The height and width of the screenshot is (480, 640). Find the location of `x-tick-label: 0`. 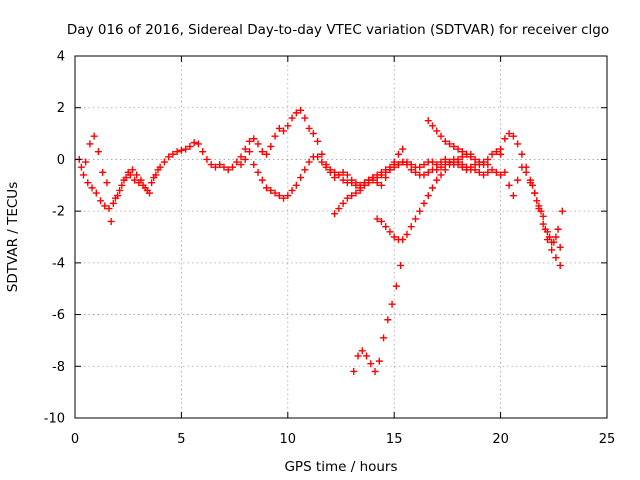

x-tick-label: 0 is located at coordinates (75, 439).